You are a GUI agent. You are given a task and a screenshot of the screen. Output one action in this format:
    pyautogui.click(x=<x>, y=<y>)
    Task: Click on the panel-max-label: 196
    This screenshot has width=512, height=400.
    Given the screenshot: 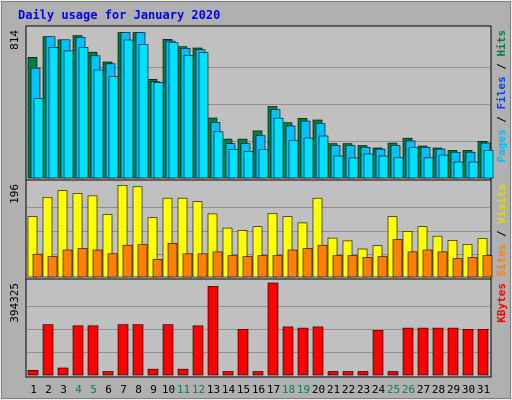 What is the action you would take?
    pyautogui.click(x=14, y=194)
    